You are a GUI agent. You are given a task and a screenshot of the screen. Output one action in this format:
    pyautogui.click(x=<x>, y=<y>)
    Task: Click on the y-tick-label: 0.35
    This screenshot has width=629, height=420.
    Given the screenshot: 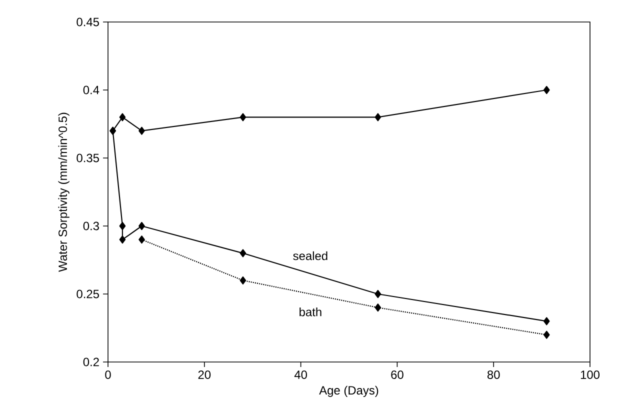 What is the action you would take?
    pyautogui.click(x=87, y=158)
    